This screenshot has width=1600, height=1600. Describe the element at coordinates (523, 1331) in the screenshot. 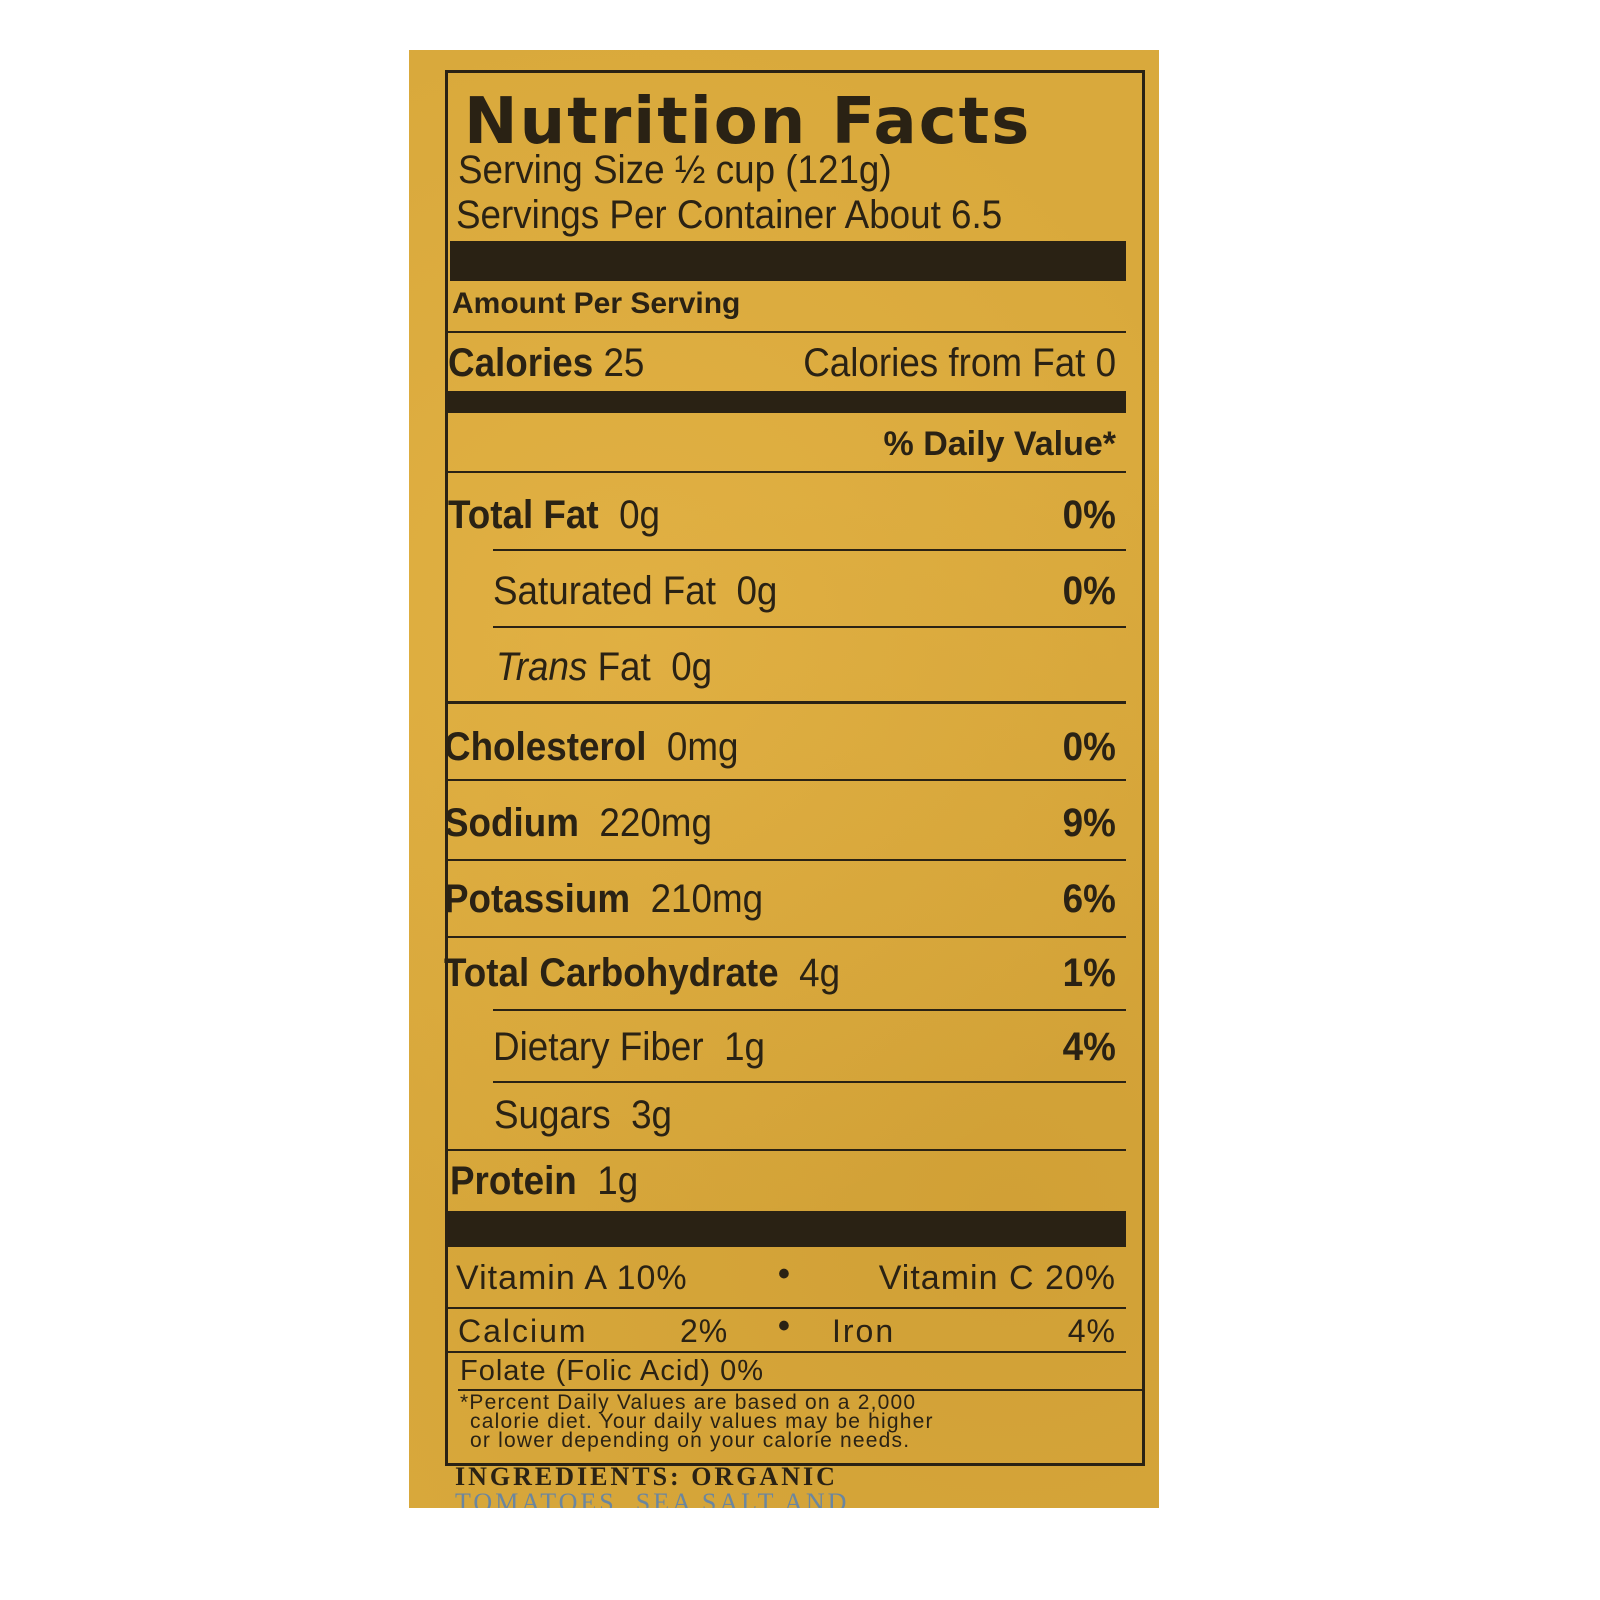

I see `calcium: Calcium` at that location.